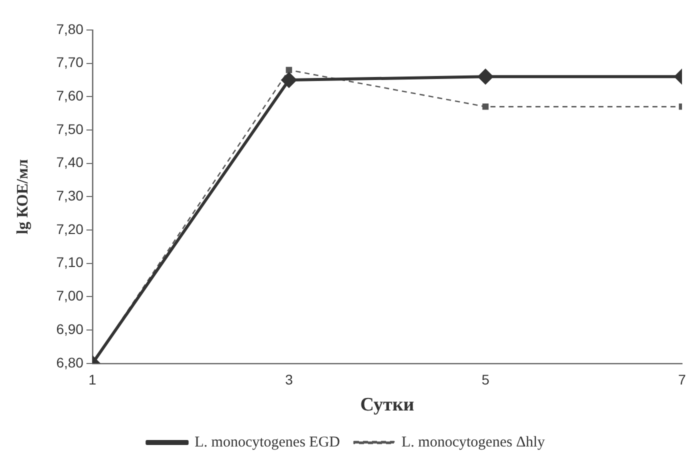 The width and height of the screenshot is (698, 464). What do you see at coordinates (70, 196) in the screenshot?
I see `y-tick-label: 7,30` at bounding box center [70, 196].